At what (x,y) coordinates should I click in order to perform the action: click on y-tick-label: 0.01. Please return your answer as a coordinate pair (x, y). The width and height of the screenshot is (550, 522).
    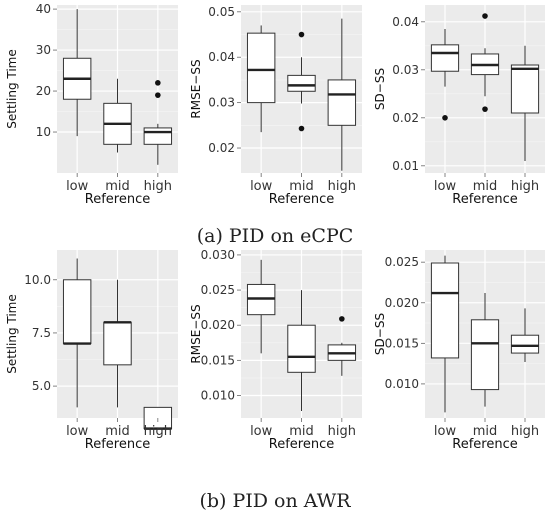
    Looking at the image, I should click on (405, 166).